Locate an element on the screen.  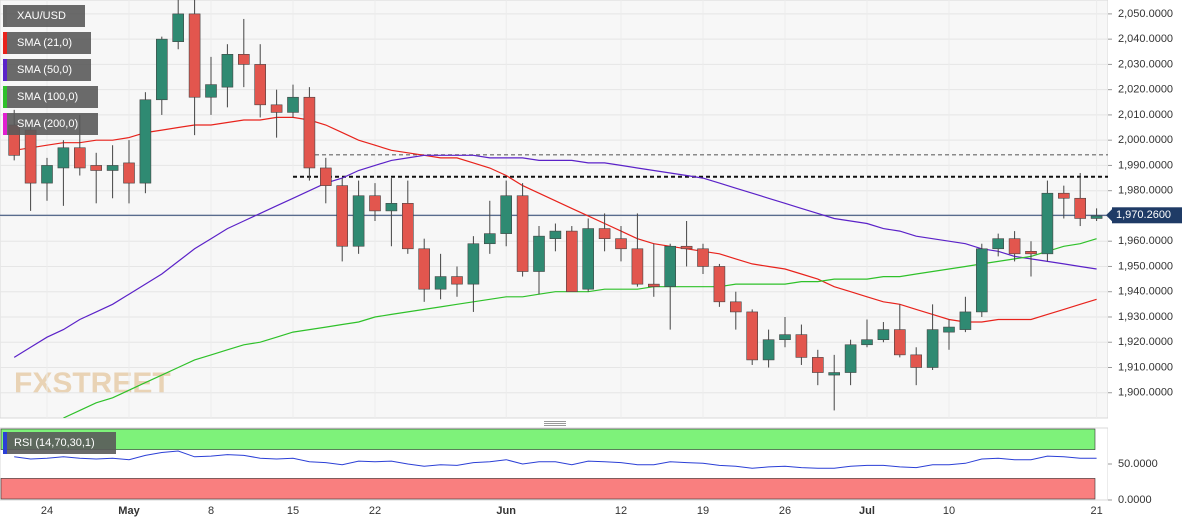
x-tick-label: Jul is located at coordinates (867, 511).